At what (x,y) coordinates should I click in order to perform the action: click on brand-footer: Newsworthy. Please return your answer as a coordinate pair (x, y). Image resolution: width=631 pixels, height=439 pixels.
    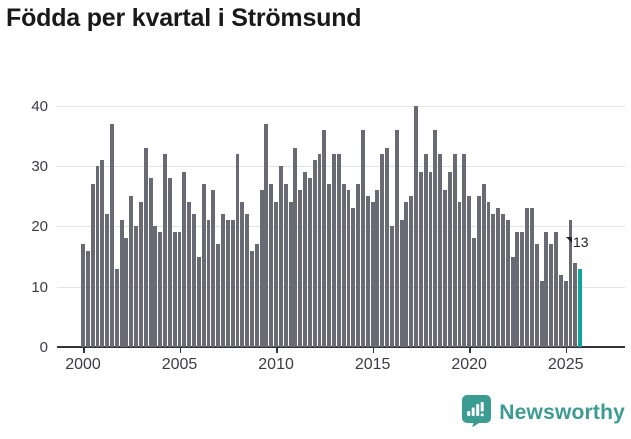
    Looking at the image, I should click on (543, 413).